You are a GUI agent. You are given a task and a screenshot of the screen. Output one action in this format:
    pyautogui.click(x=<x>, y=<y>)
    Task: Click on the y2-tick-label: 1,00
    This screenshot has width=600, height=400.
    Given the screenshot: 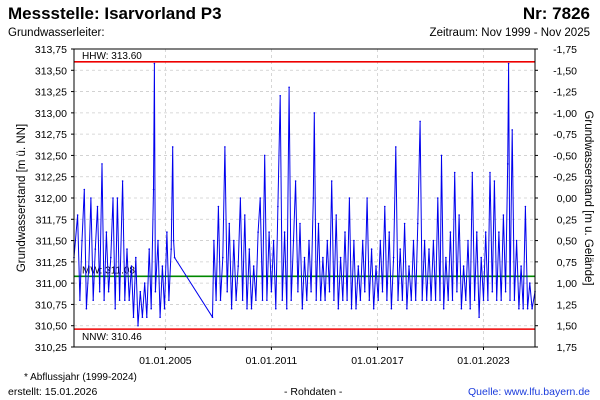 What is the action you would take?
    pyautogui.click(x=567, y=284)
    